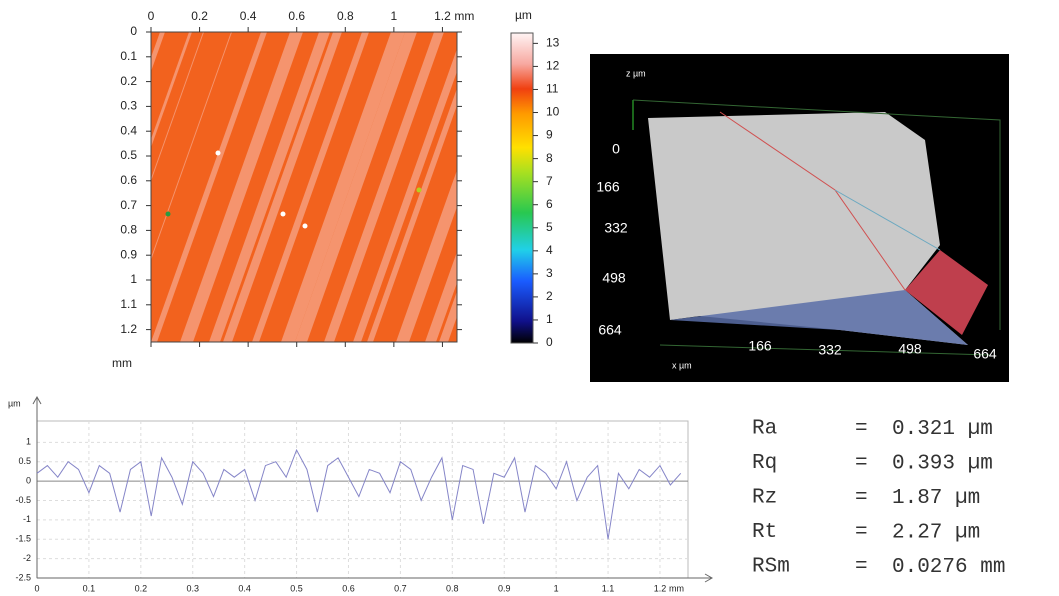  What do you see at coordinates (936, 532) in the screenshot?
I see `parameter-value: 2.27 µm` at bounding box center [936, 532].